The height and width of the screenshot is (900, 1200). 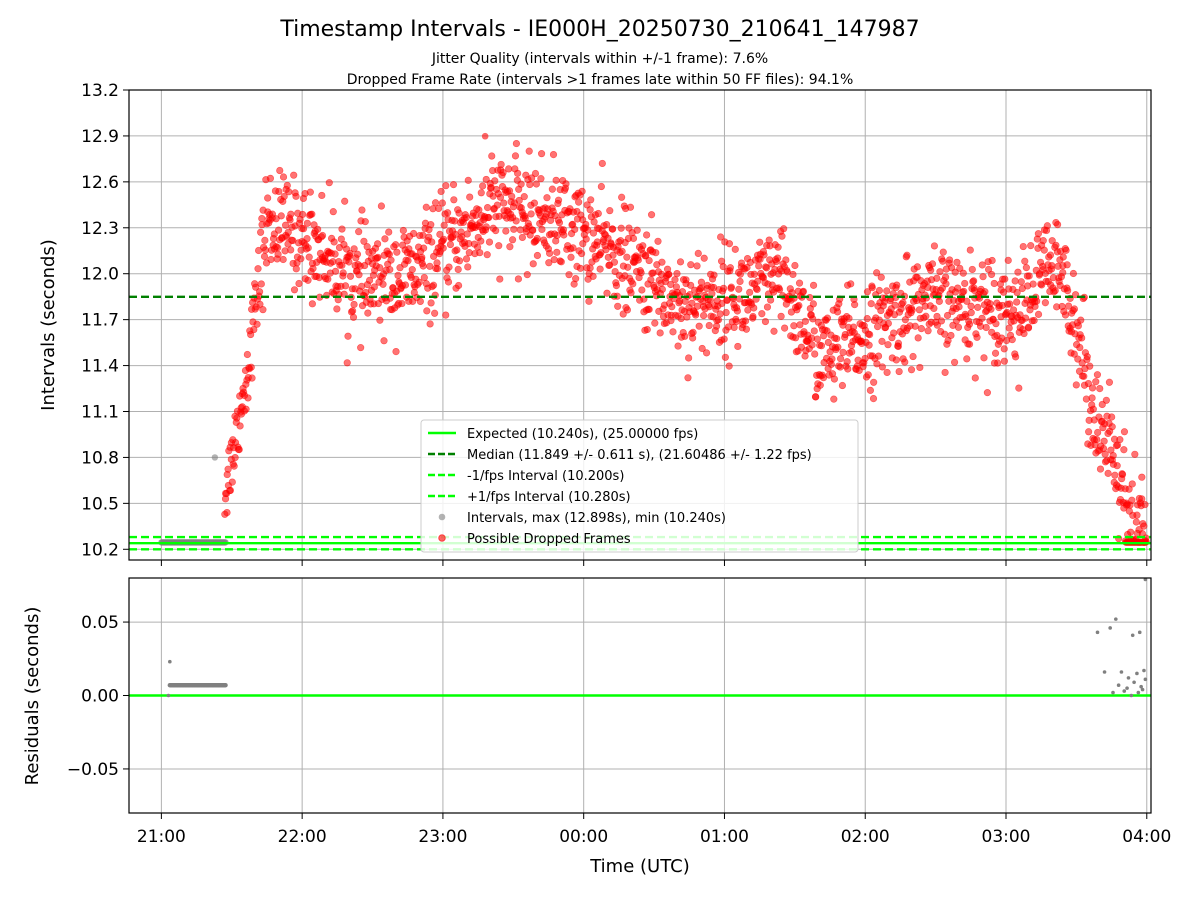 What do you see at coordinates (865, 837) in the screenshot?
I see `x-tick-label: 02:00` at bounding box center [865, 837].